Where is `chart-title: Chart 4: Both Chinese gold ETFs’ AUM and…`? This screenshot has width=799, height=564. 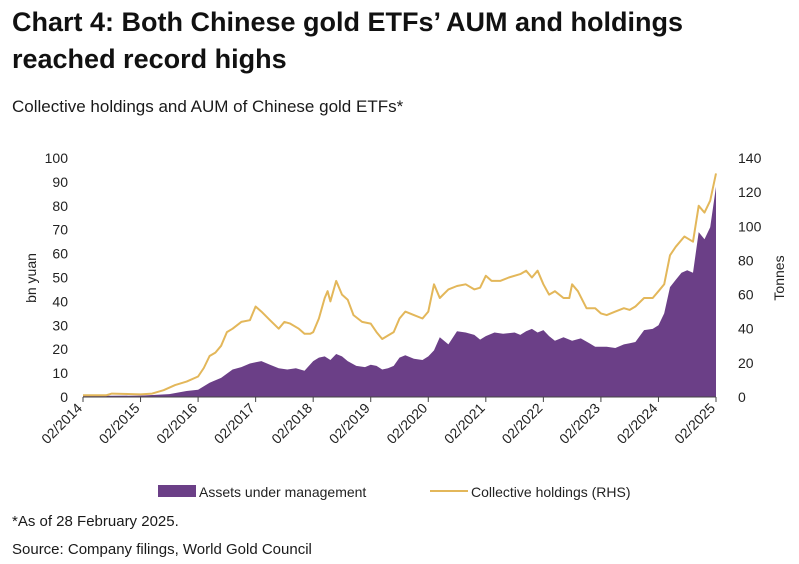
chart-title: Chart 4: Both Chinese gold ETFs’ AUM and… is located at coordinates (348, 40).